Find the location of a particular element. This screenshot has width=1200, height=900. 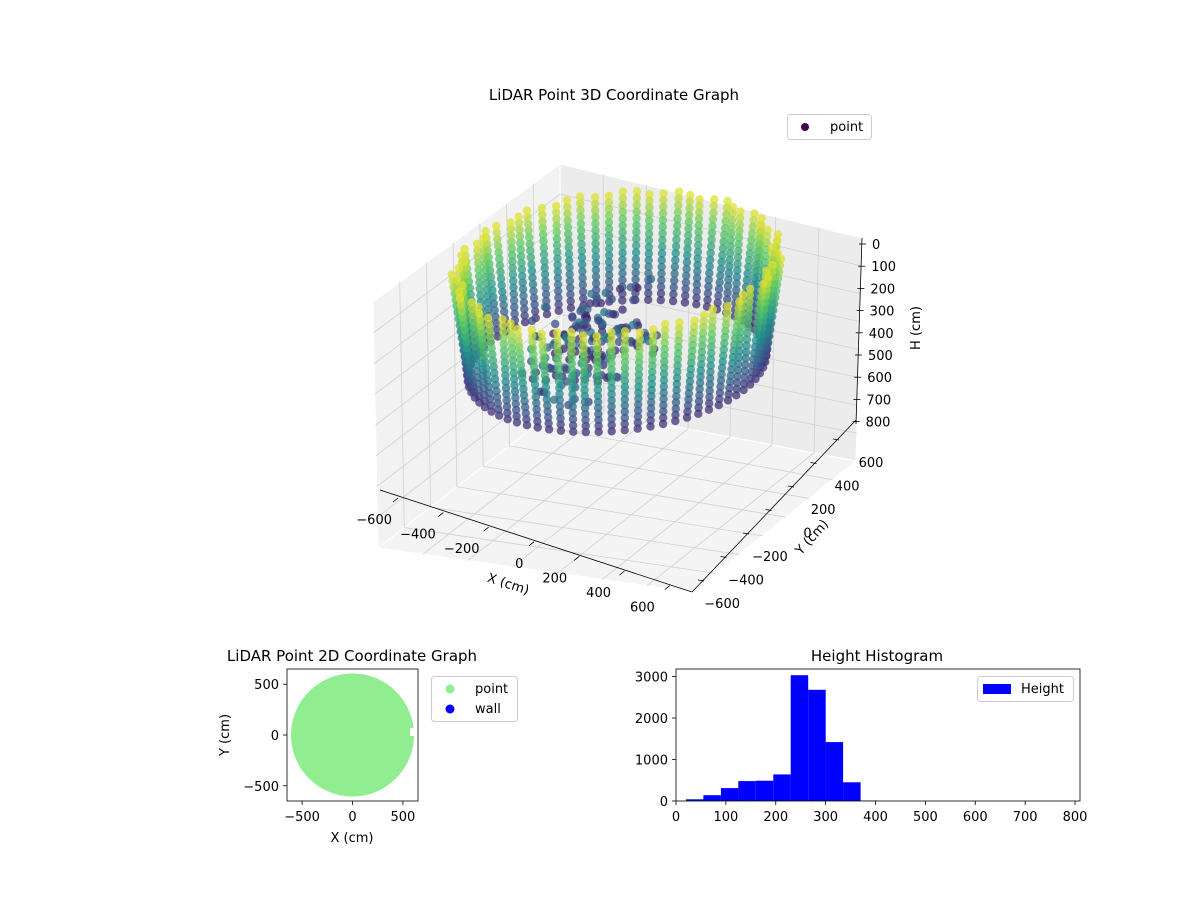

x-tick-mark is located at coordinates (395, 500).